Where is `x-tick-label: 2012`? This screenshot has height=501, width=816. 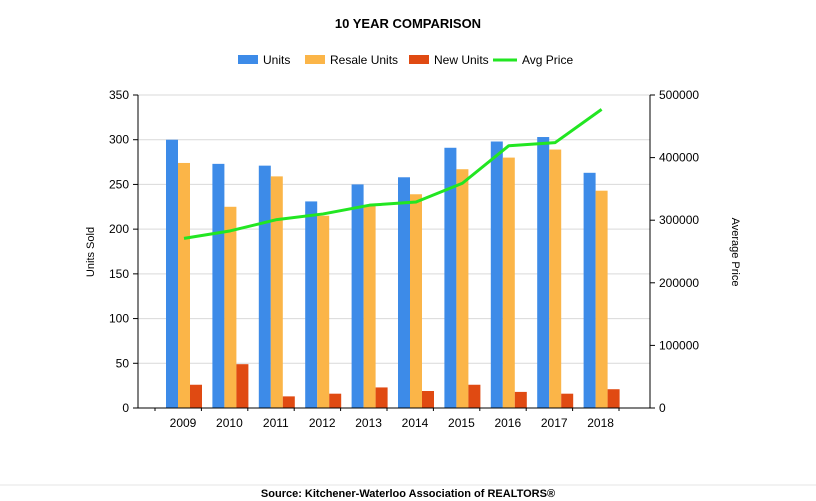 x-tick-label: 2012 is located at coordinates (322, 423).